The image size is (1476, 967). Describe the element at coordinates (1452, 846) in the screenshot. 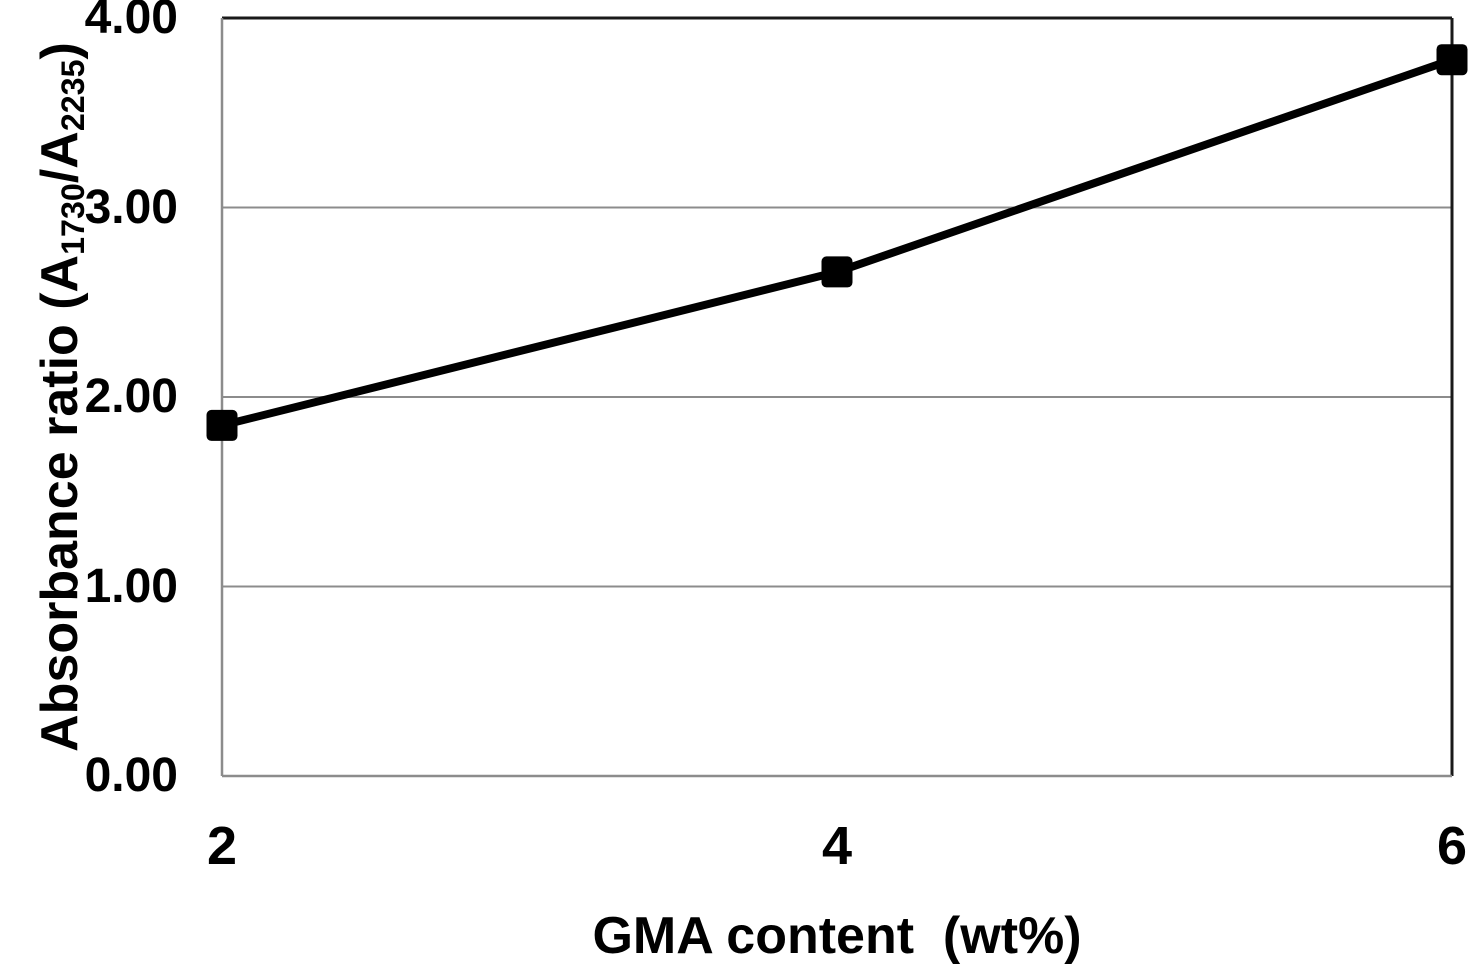

I see `x-tick-label: 6` at that location.